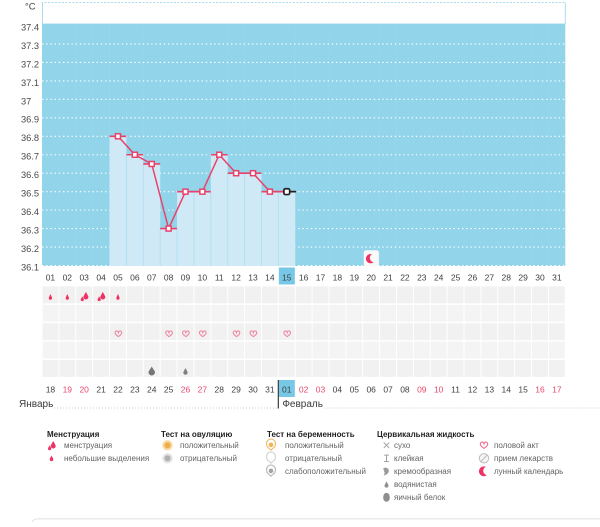 This screenshot has height=527, width=600. Describe the element at coordinates (30, 212) in the screenshot. I see `svg-text: 36.4` at that location.